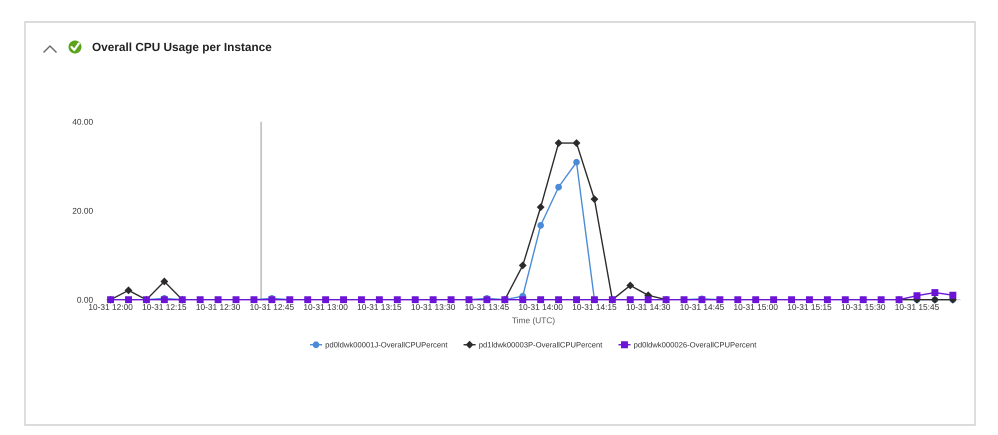 The image size is (998, 435). Describe the element at coordinates (85, 299) in the screenshot. I see `y-tick-label: 0.00` at that location.